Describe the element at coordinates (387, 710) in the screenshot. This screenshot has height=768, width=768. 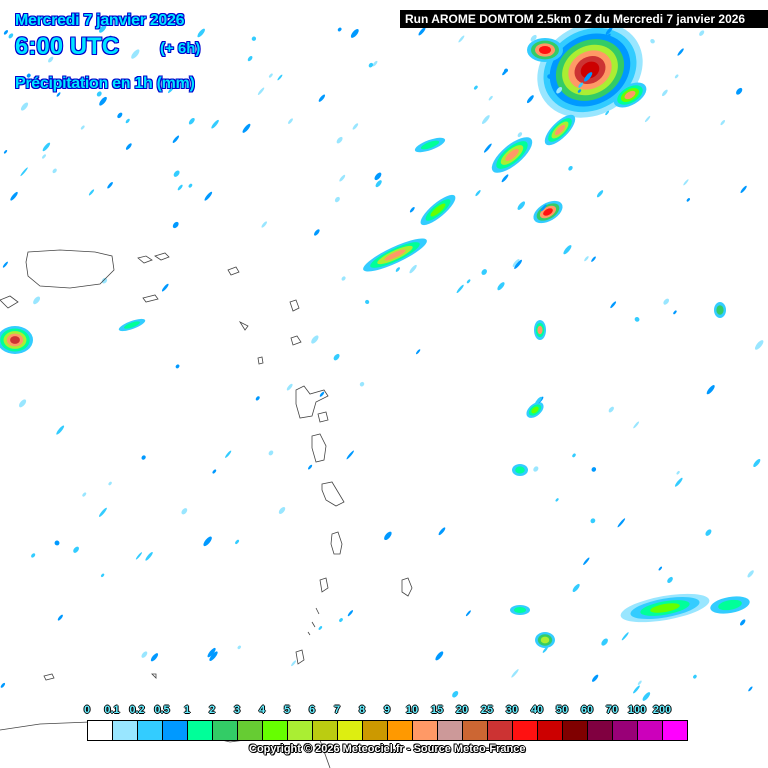
I see `legend-label: 9` at that location.